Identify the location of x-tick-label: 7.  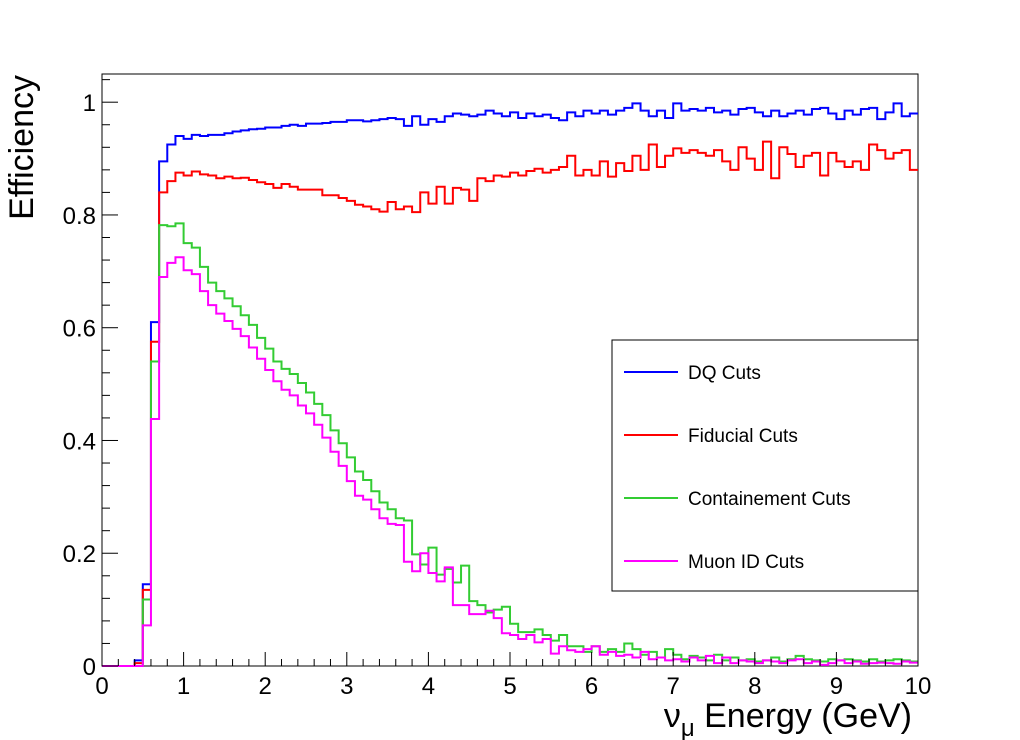
(673, 686).